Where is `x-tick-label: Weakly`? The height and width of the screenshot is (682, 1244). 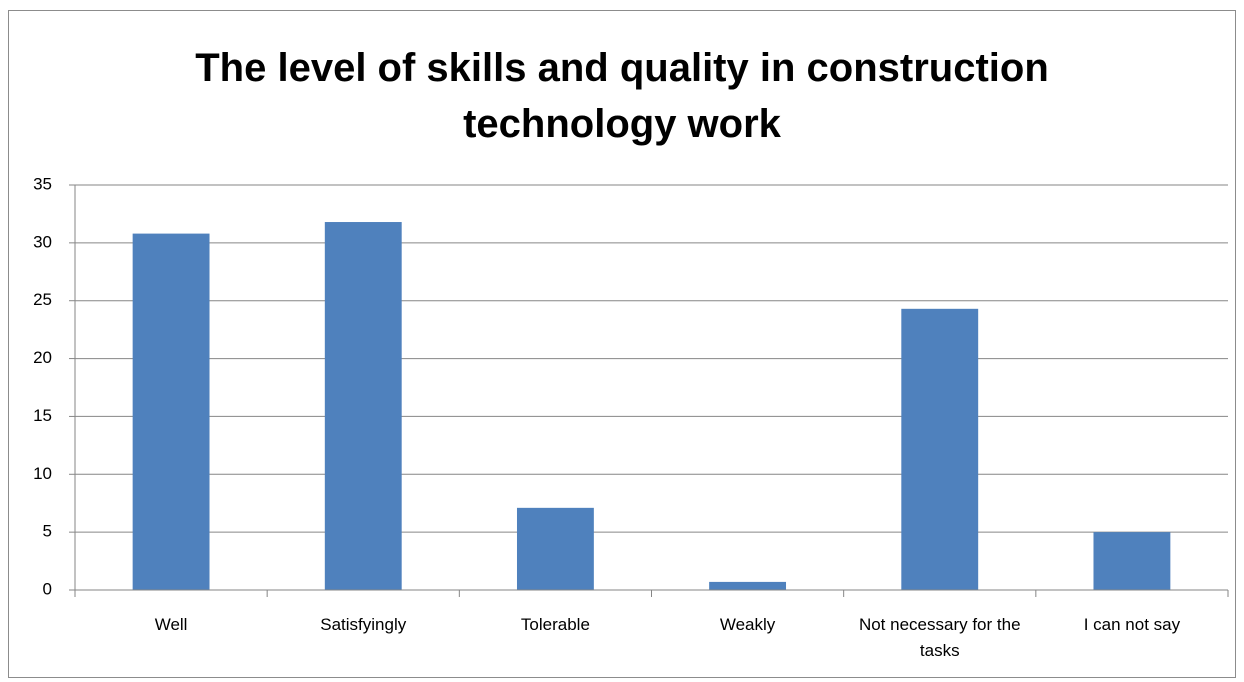 x-tick-label: Weakly is located at coordinates (747, 624).